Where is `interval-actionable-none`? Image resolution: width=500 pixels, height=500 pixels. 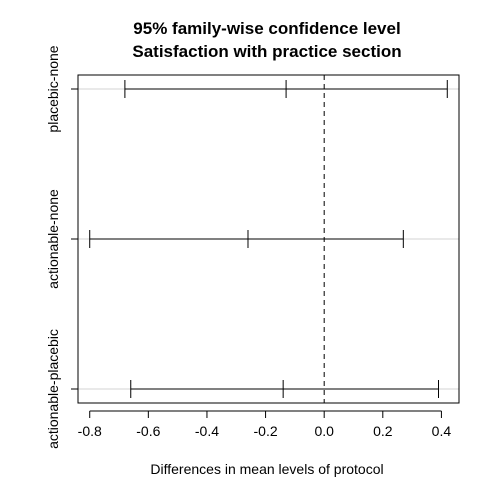
interval-actionable-none is located at coordinates (246, 239).